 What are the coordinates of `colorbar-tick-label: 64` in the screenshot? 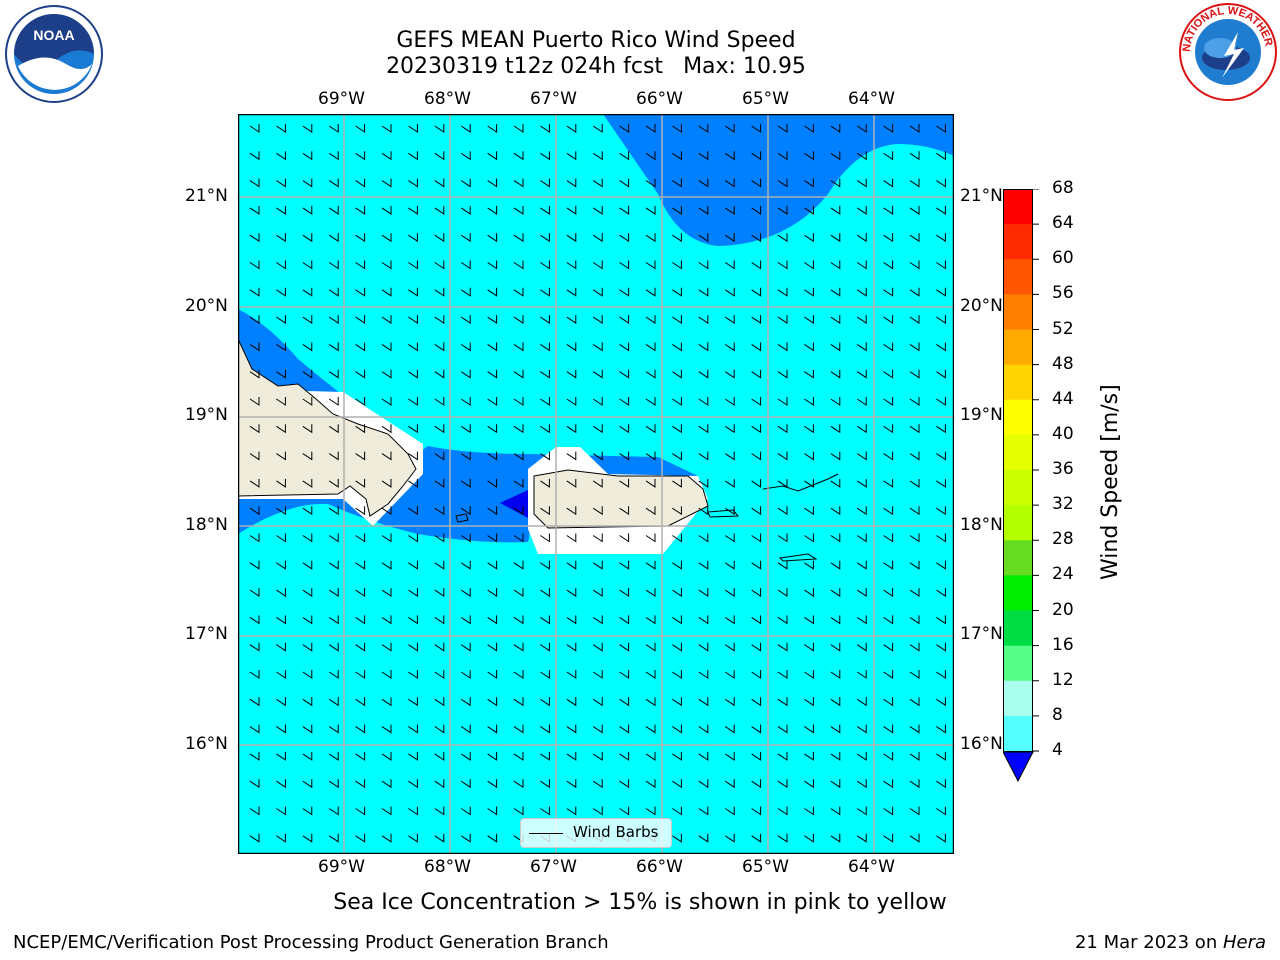 It's located at (1063, 223).